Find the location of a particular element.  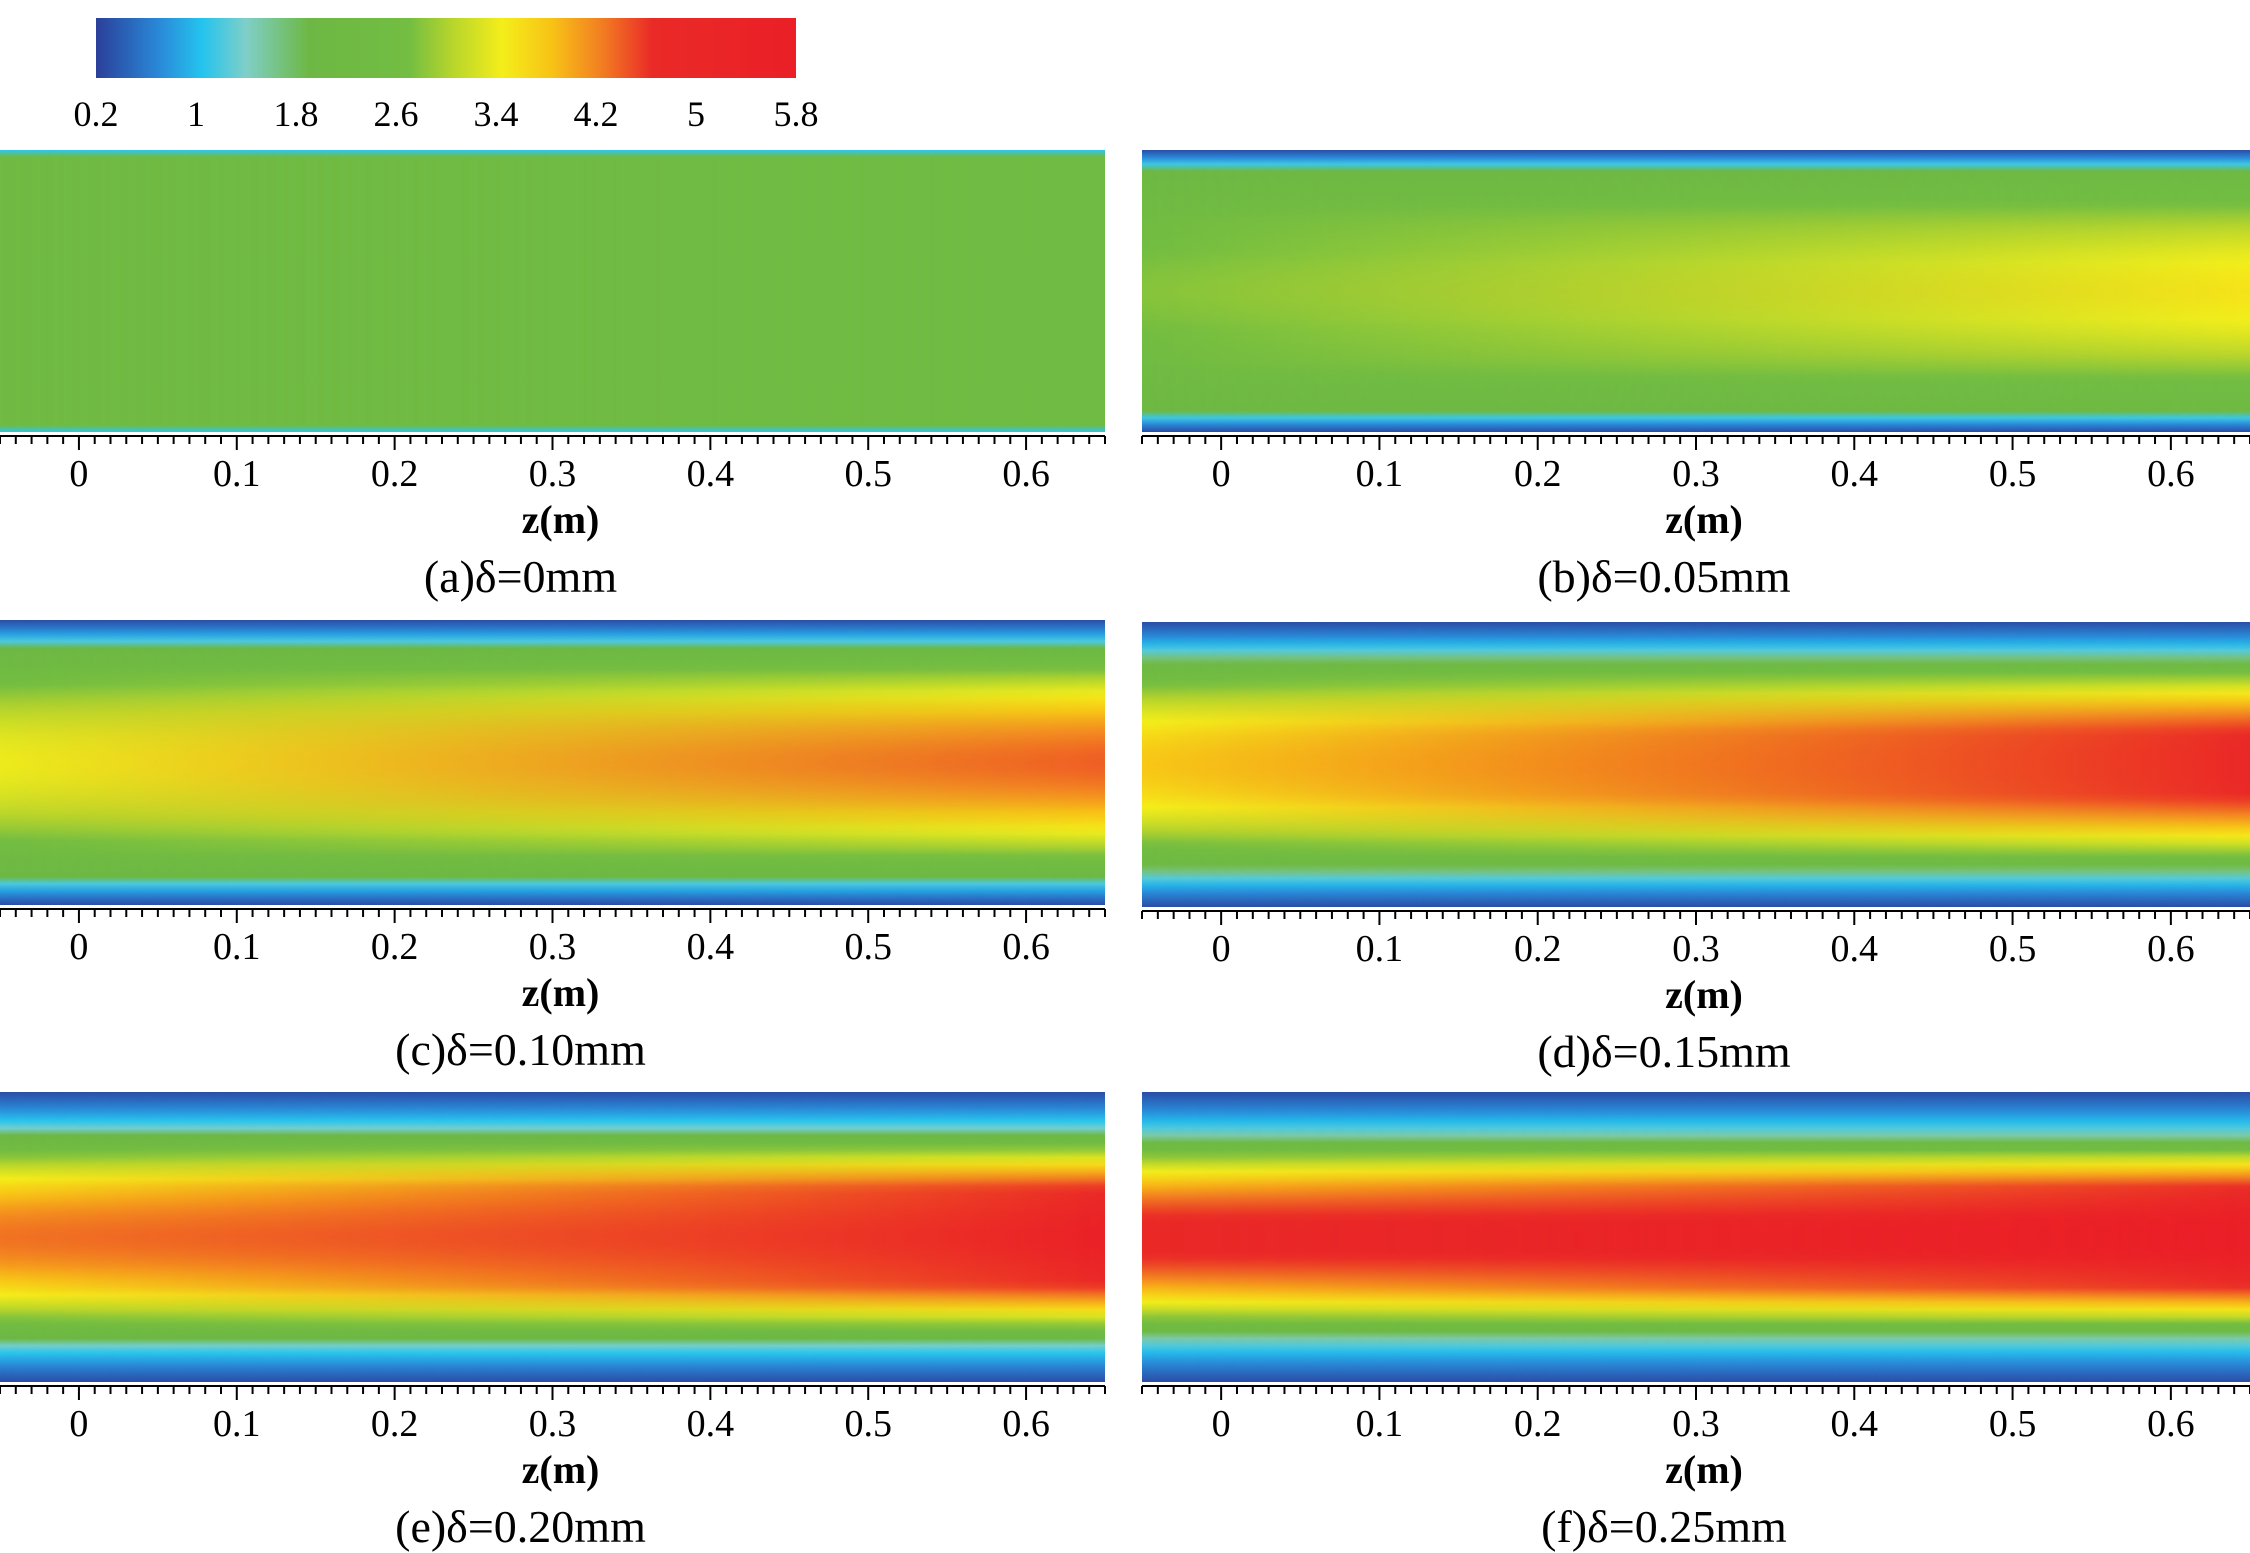

contour-field-downstream-b is located at coordinates (1696, 291).